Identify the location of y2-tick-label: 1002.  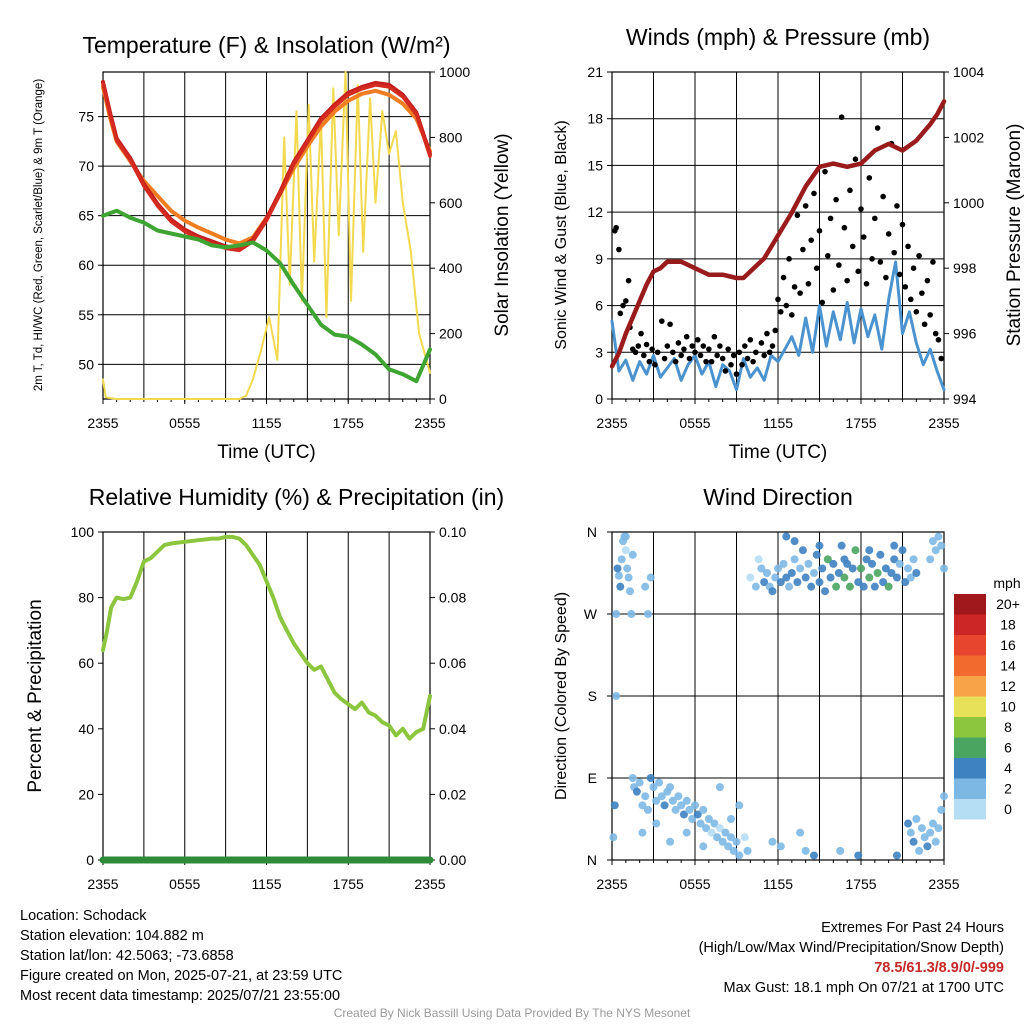
(968, 137).